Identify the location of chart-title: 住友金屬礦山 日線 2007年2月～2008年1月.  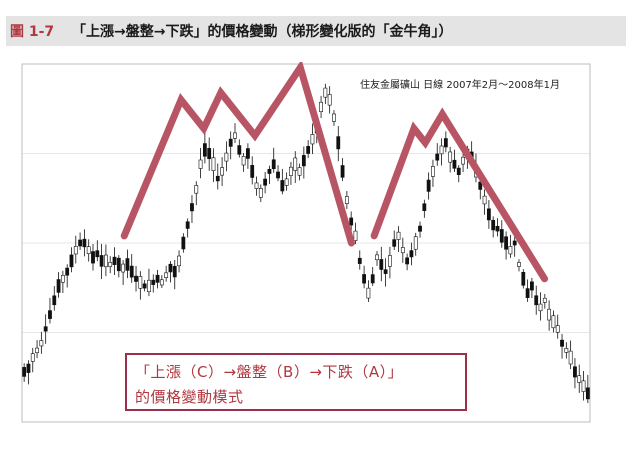
(460, 85).